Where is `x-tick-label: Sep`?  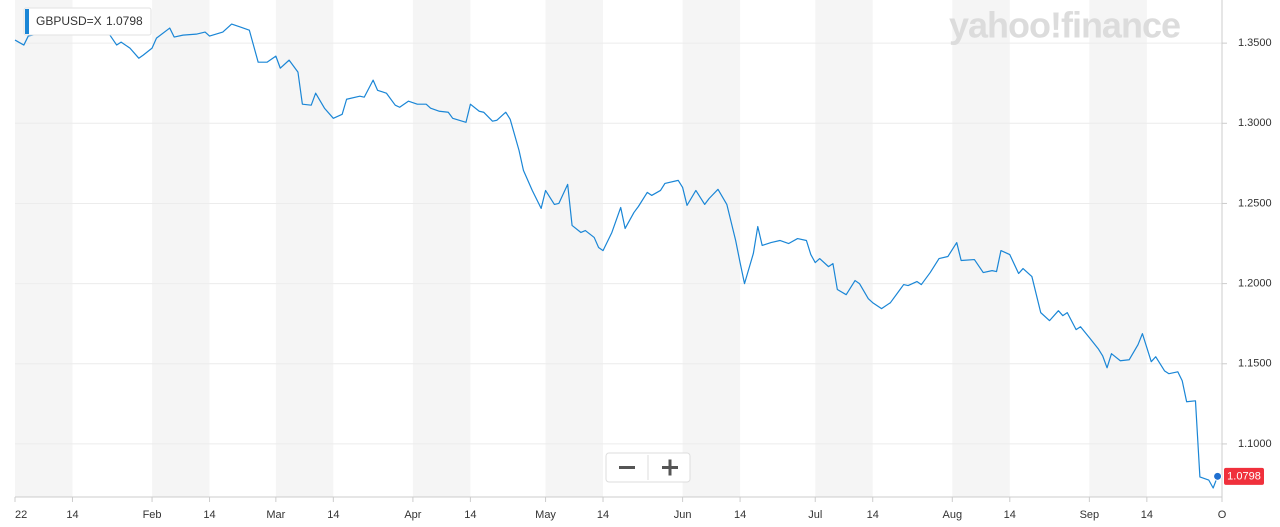
x-tick-label: Sep is located at coordinates (1090, 515).